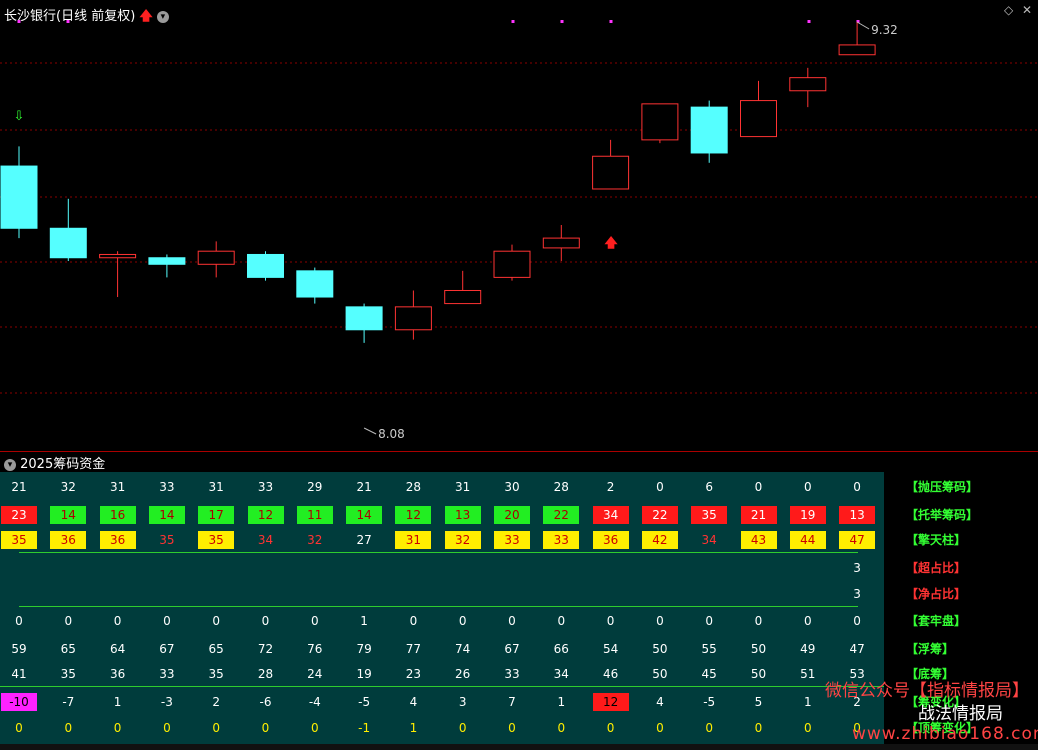  Describe the element at coordinates (884, 30) in the screenshot. I see `high-price-label: 9.32` at that location.